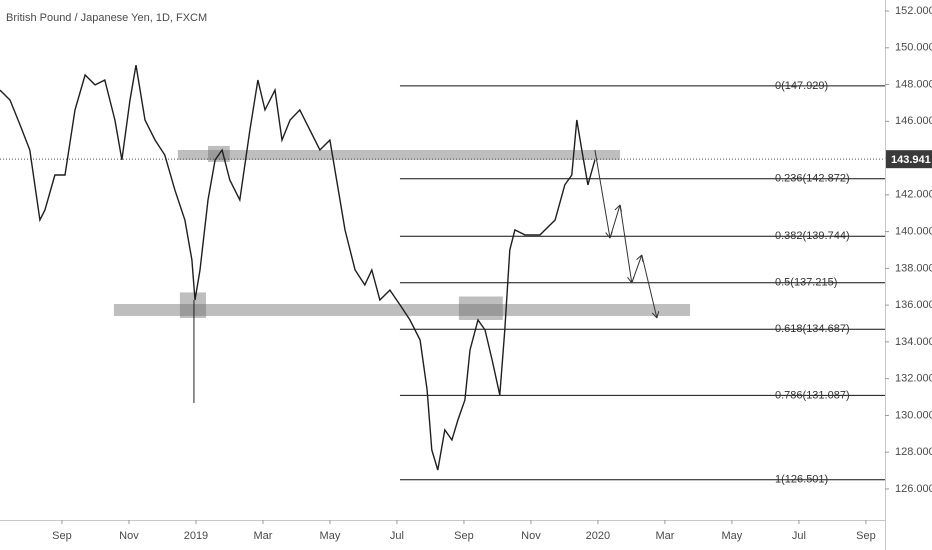 The image size is (932, 550). I want to click on fib-label: 0.786(131.087), so click(812, 395).